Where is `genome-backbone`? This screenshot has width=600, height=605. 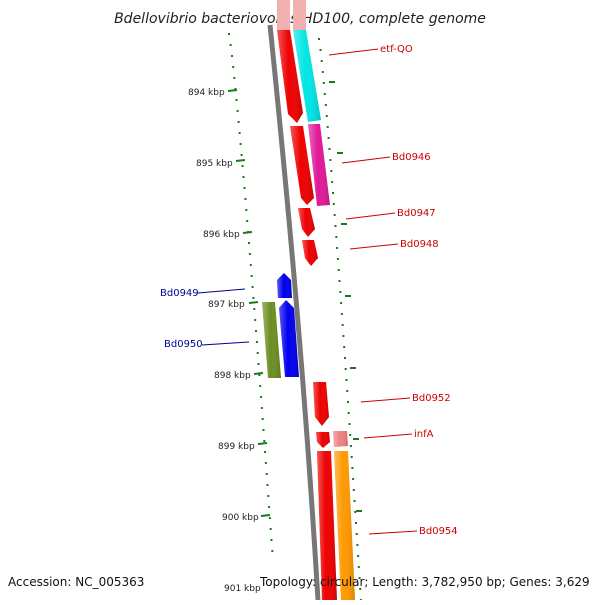 genome-backbone is located at coordinates (294, 312).